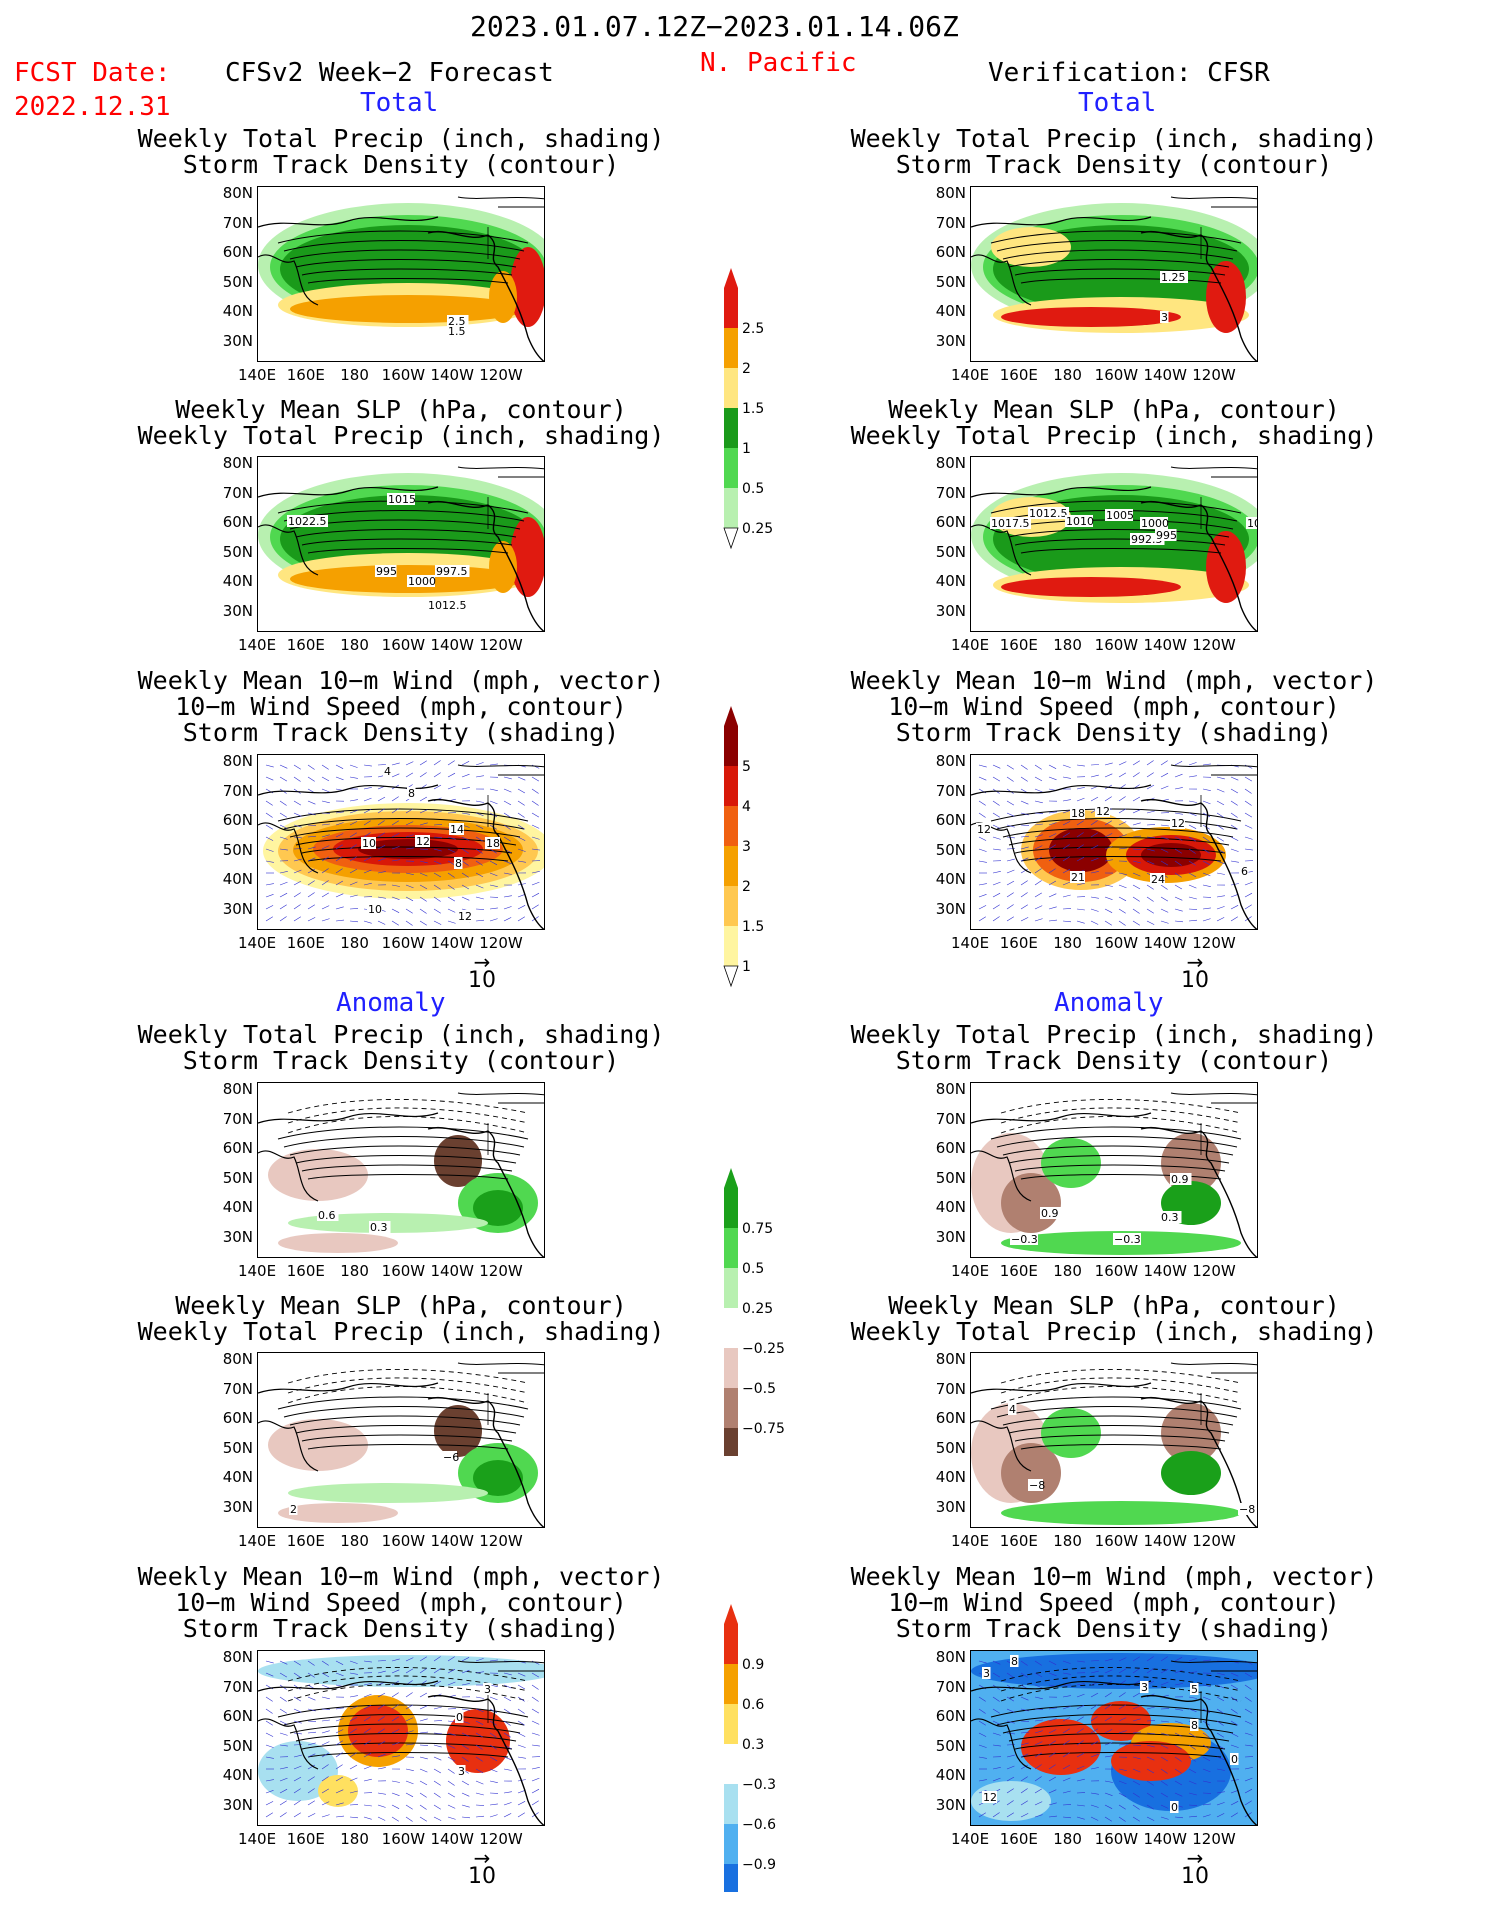  What do you see at coordinates (452, 571) in the screenshot?
I see `contour-label: 997.5` at bounding box center [452, 571].